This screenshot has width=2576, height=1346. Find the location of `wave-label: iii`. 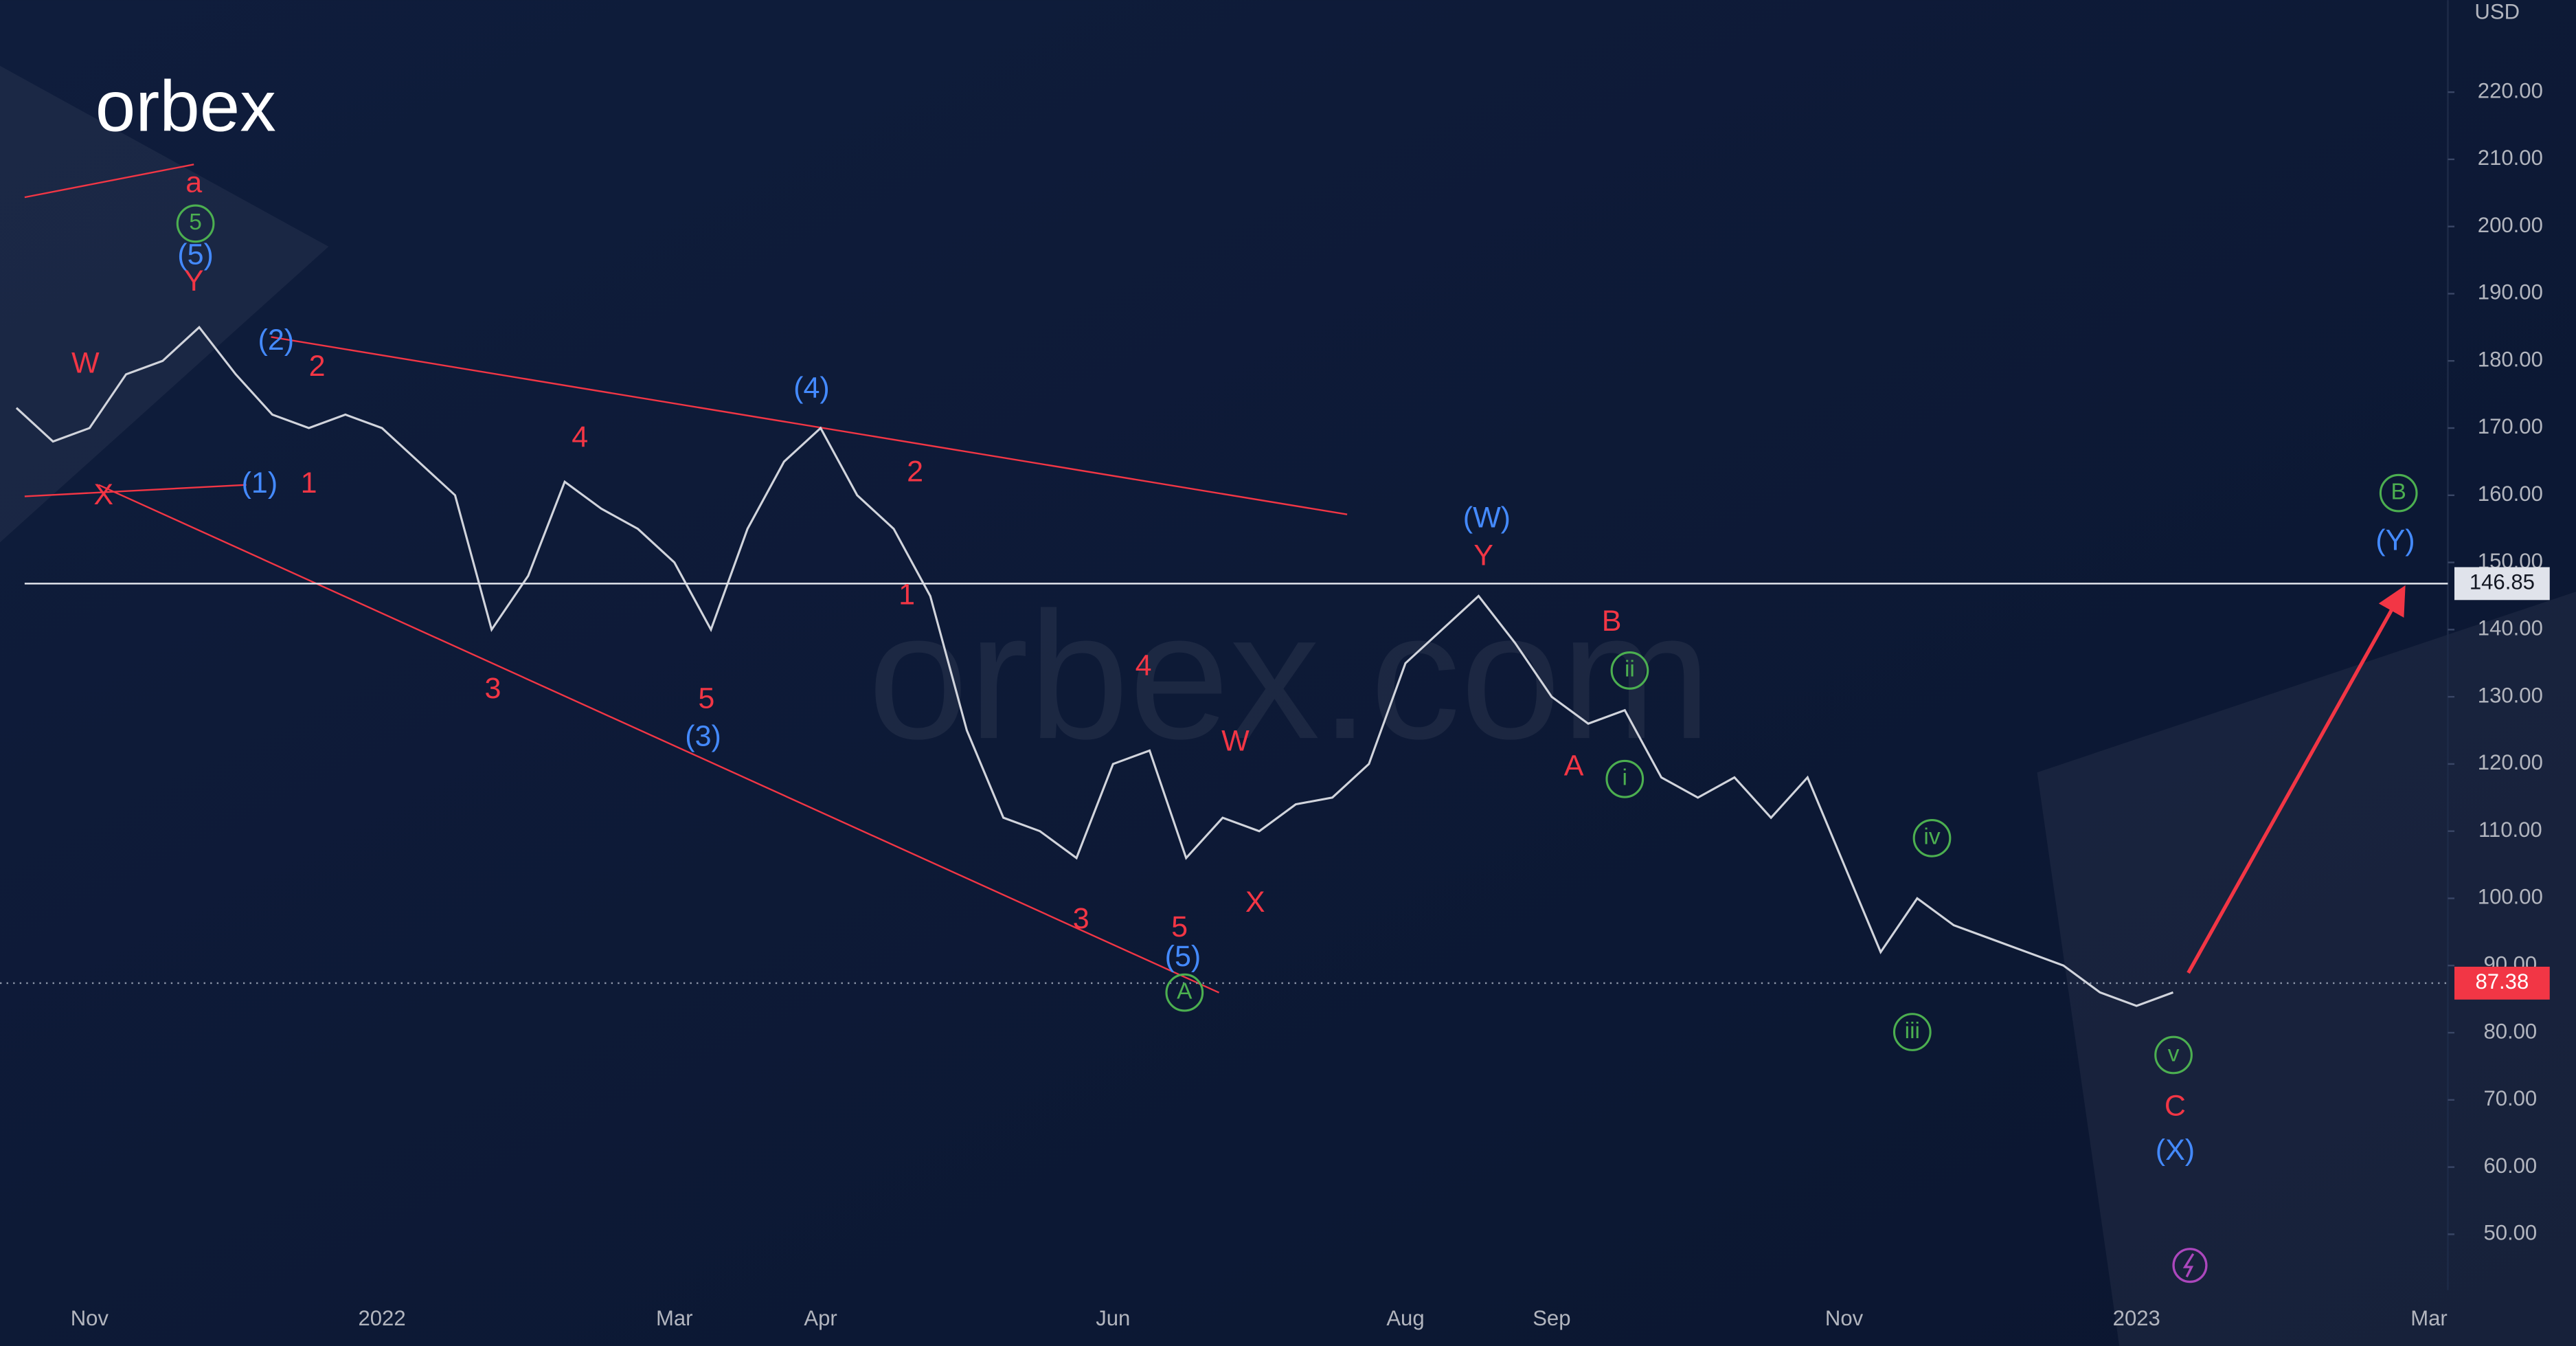

wave-label: iii is located at coordinates (1912, 1031).